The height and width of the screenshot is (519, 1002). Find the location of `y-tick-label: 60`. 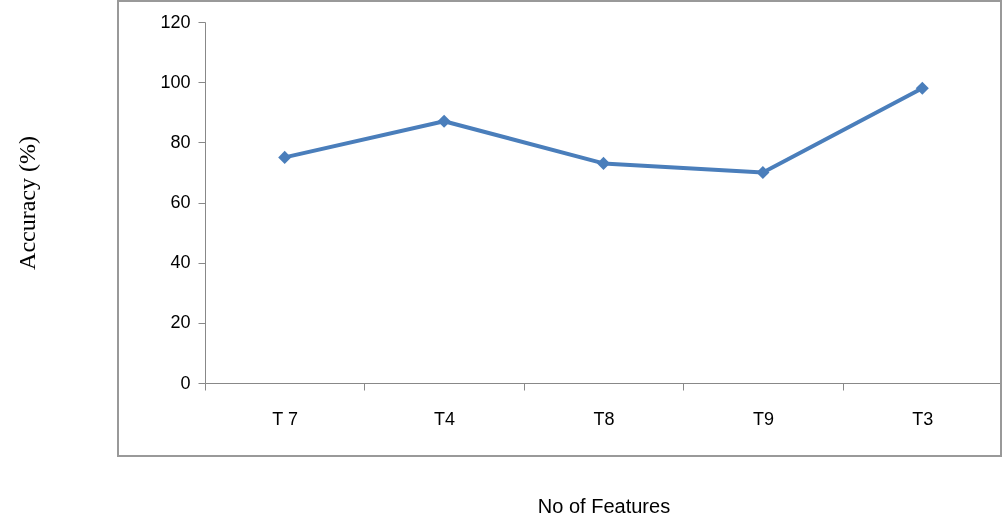

y-tick-label: 60 is located at coordinates (180, 202).